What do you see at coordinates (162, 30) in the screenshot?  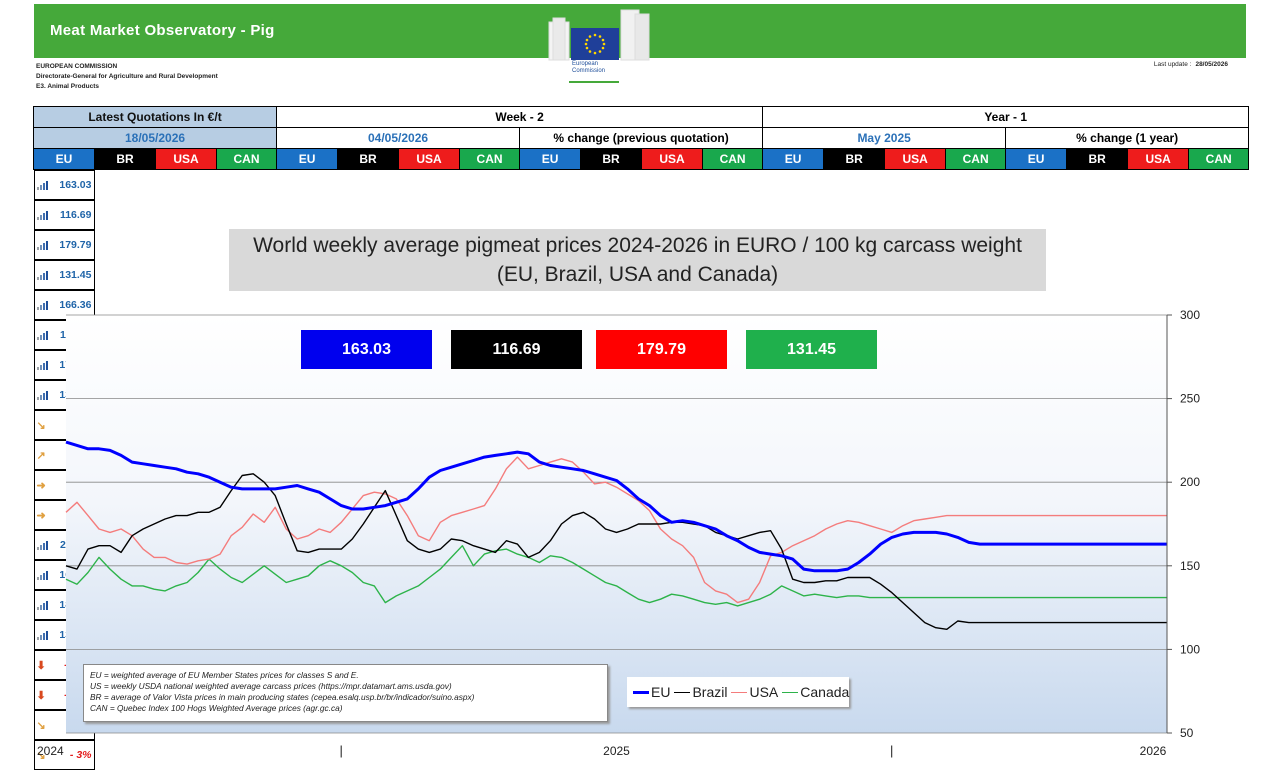 I see `page-title: Meat Market Observatory - Pig` at bounding box center [162, 30].